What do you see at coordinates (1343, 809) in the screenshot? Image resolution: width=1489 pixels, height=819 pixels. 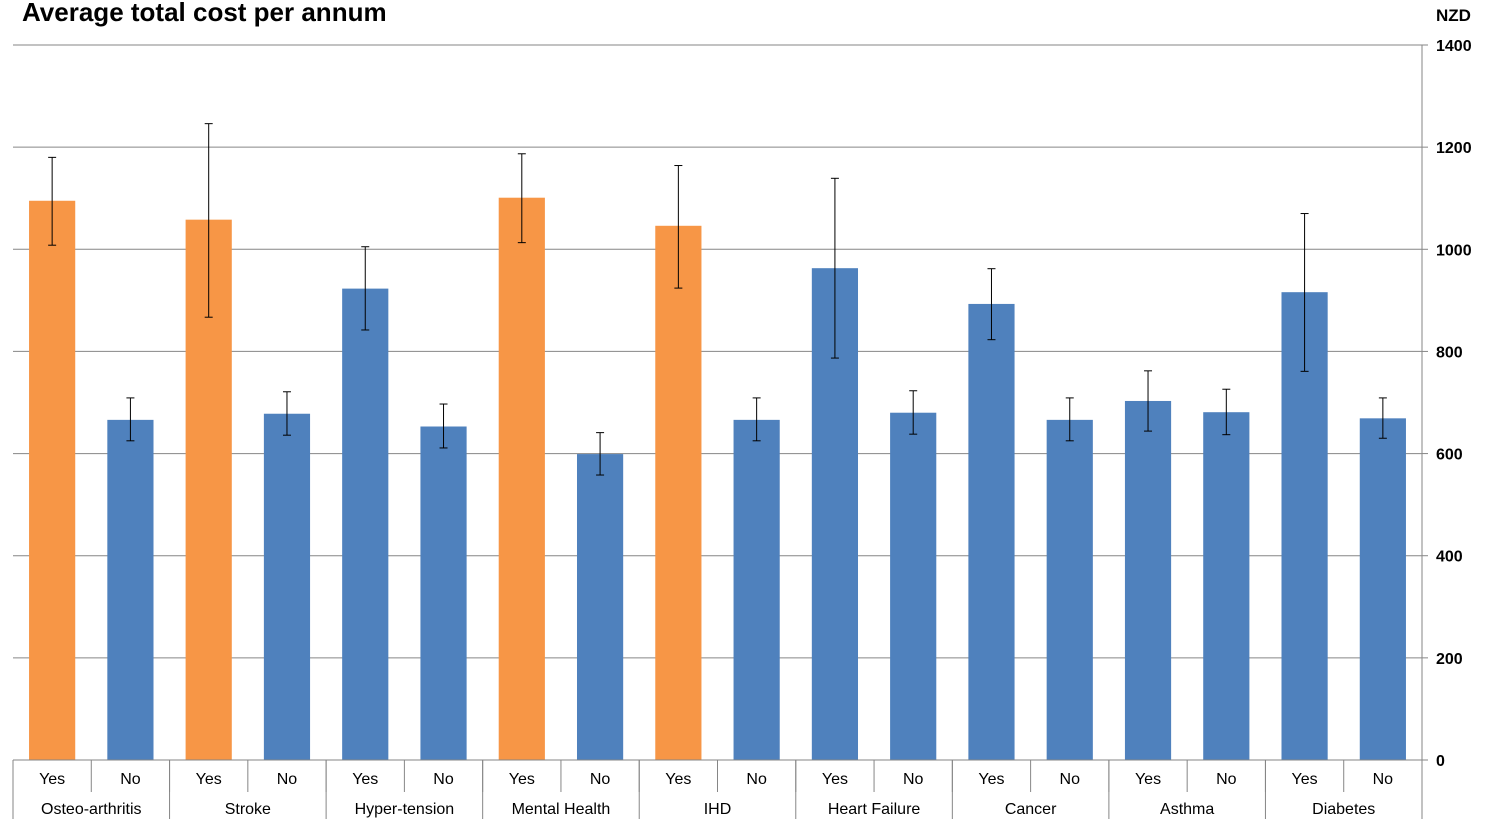 I see `group-label: Diabetes` at bounding box center [1343, 809].